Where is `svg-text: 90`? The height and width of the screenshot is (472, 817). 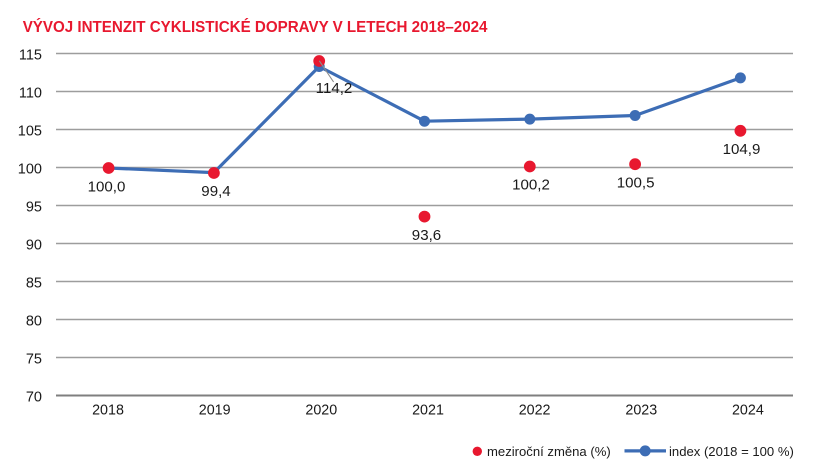
svg-text: 90 is located at coordinates (34, 245).